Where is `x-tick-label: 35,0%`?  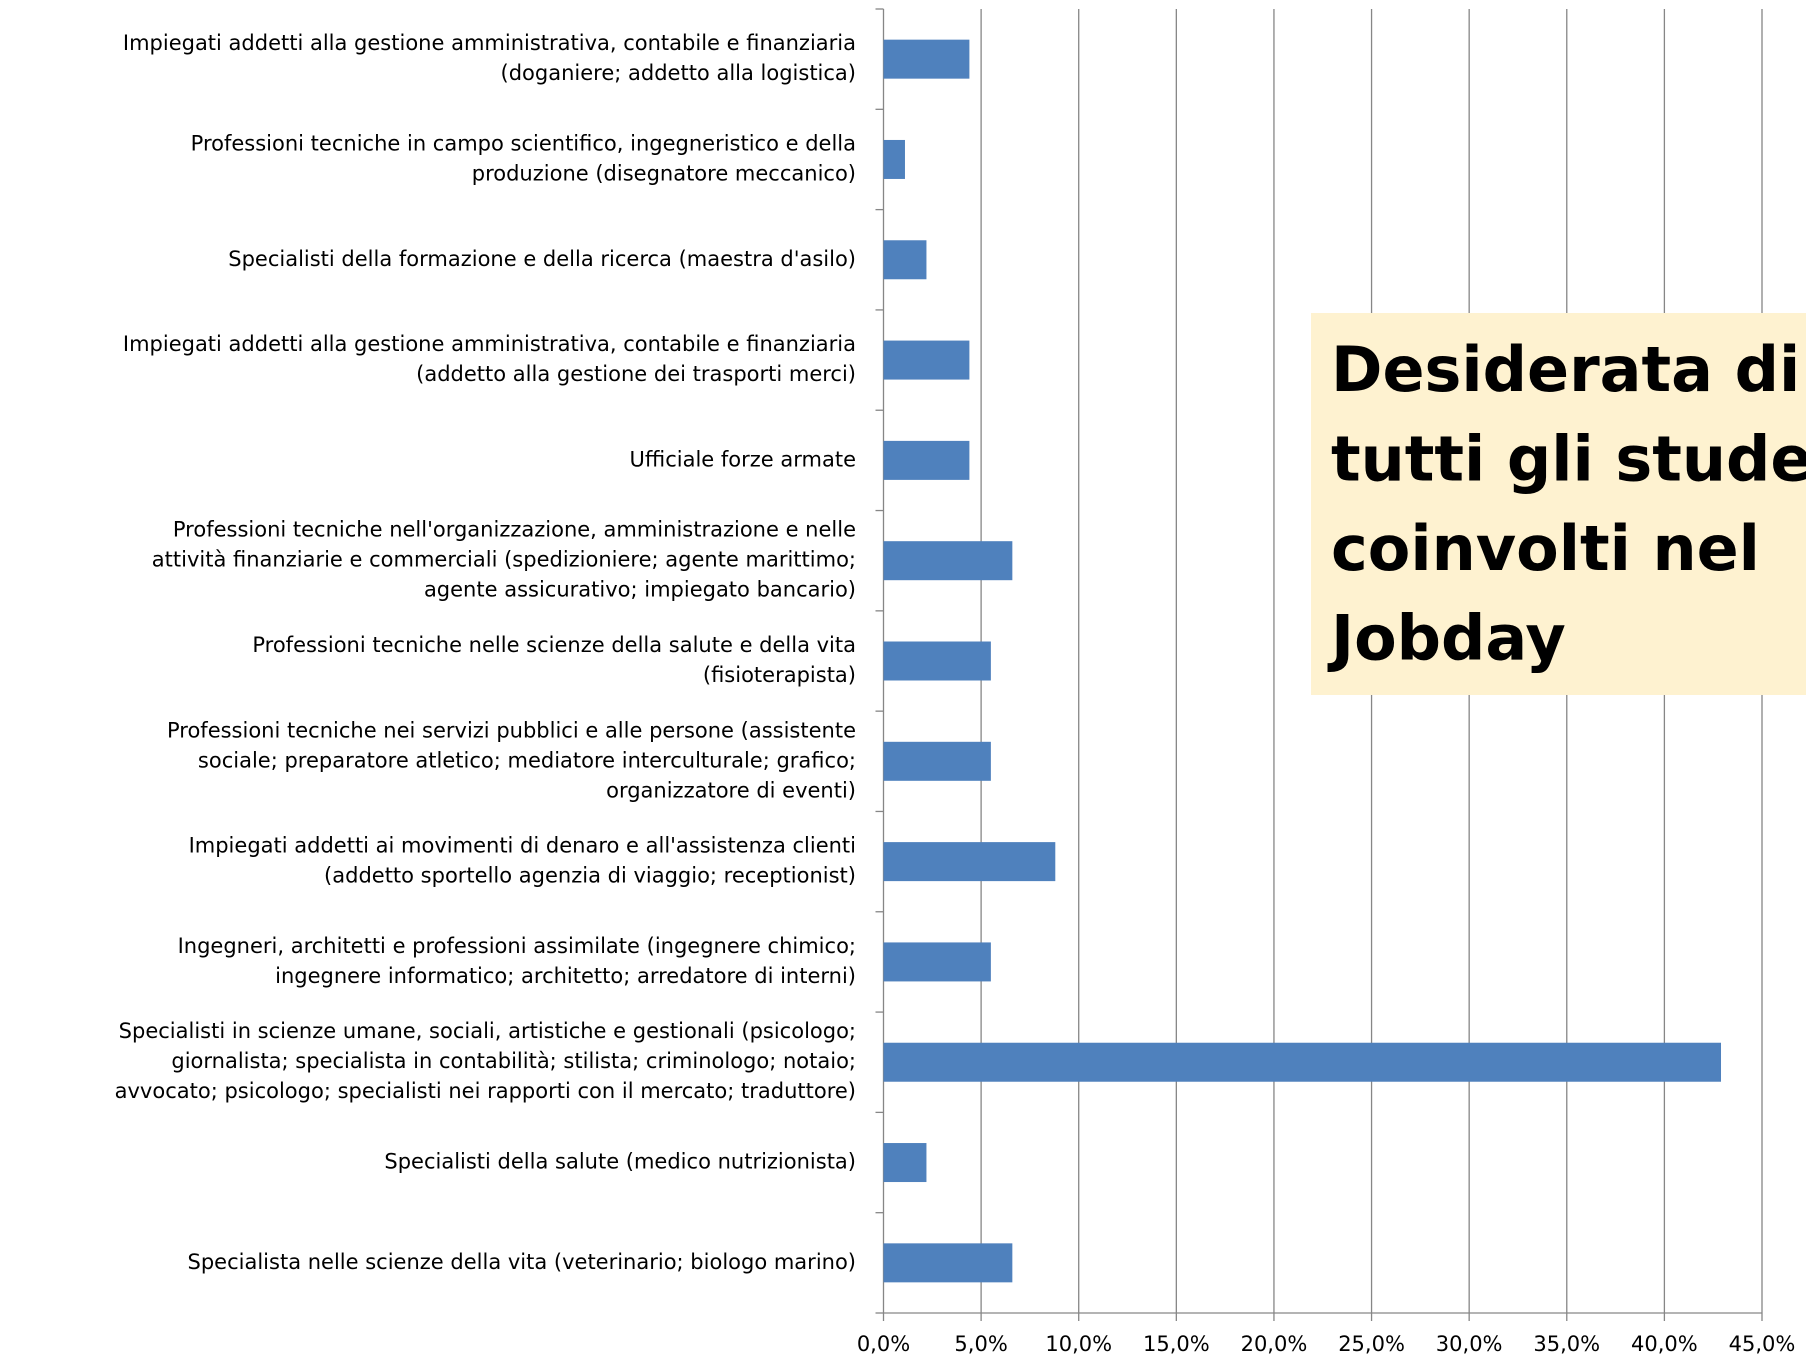
x-tick-label: 35,0% is located at coordinates (1566, 1344).